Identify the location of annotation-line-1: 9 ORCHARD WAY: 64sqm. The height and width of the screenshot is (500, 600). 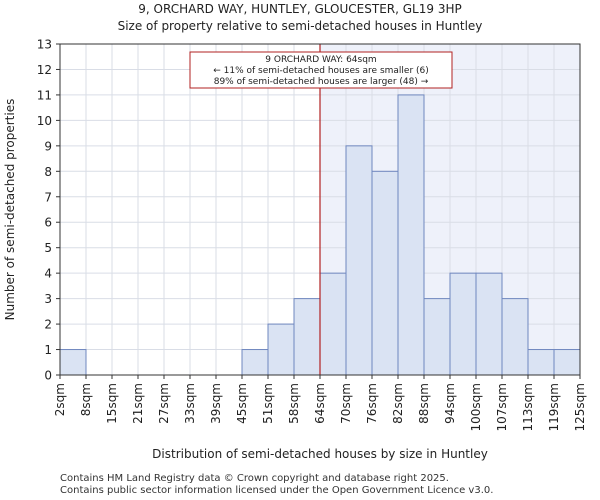
(320, 60).